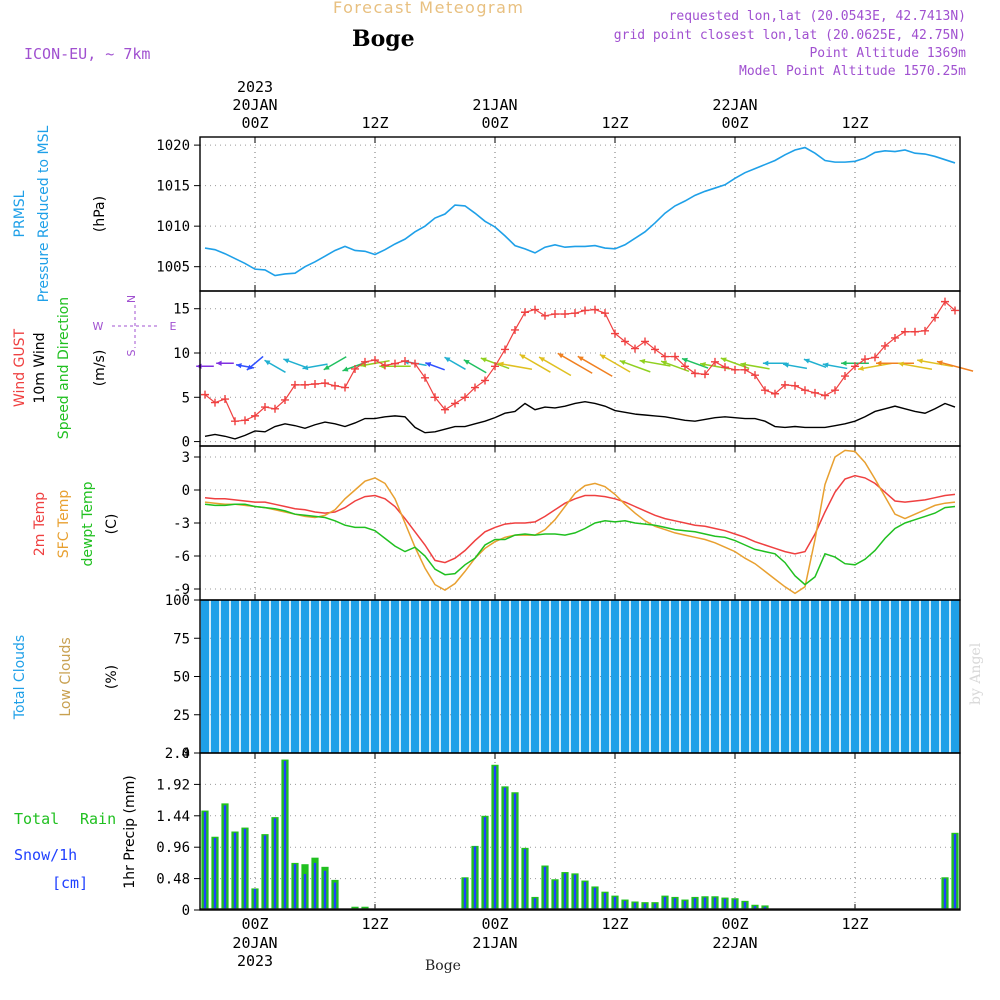  What do you see at coordinates (87, 54) in the screenshot?
I see `model-label: ICON-EU, ~ 7km` at bounding box center [87, 54].